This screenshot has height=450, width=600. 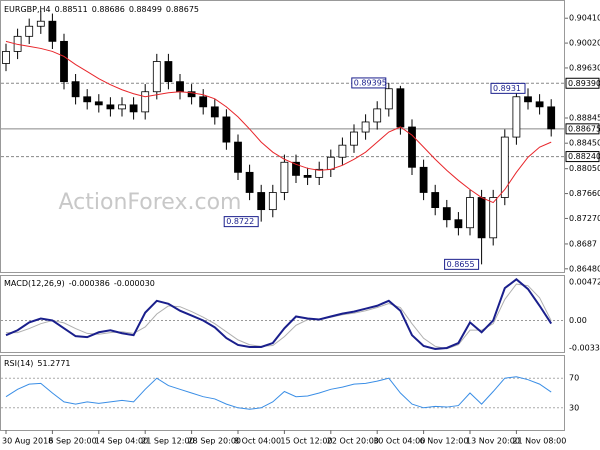 What do you see at coordinates (353, 441) in the screenshot?
I see `x-tick-label: 22 Oct 20:00` at bounding box center [353, 441].